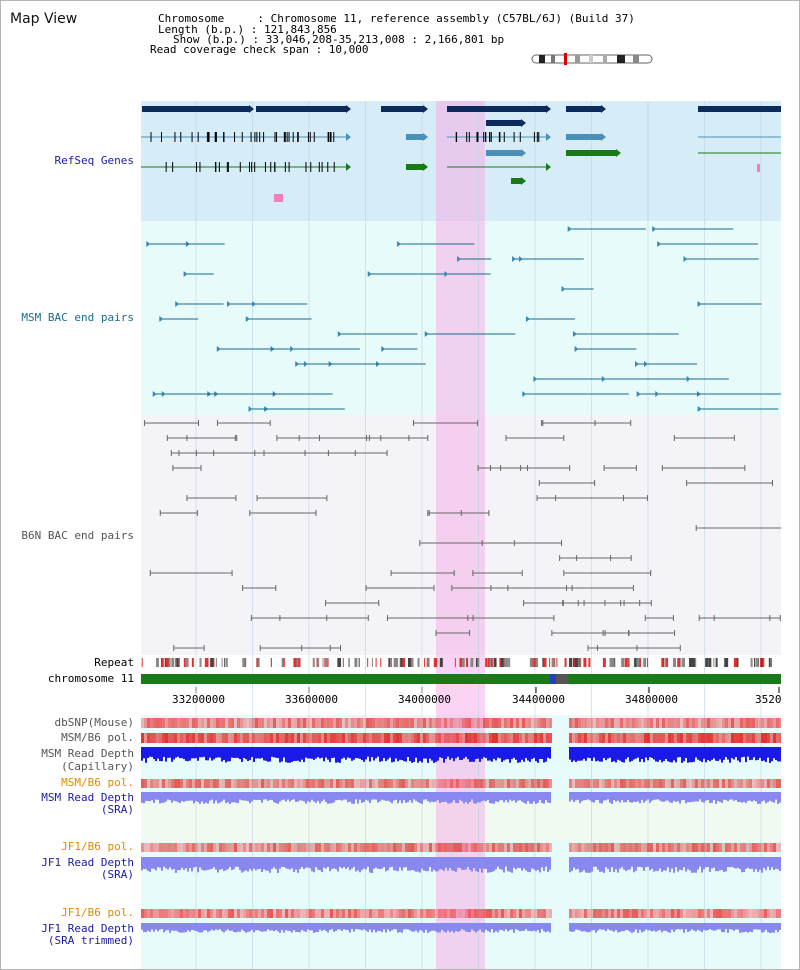 The image size is (800, 970). Describe the element at coordinates (97, 782) in the screenshot. I see `track-label-msm-b6-pol-2: MSM/B6 pol.` at that location.